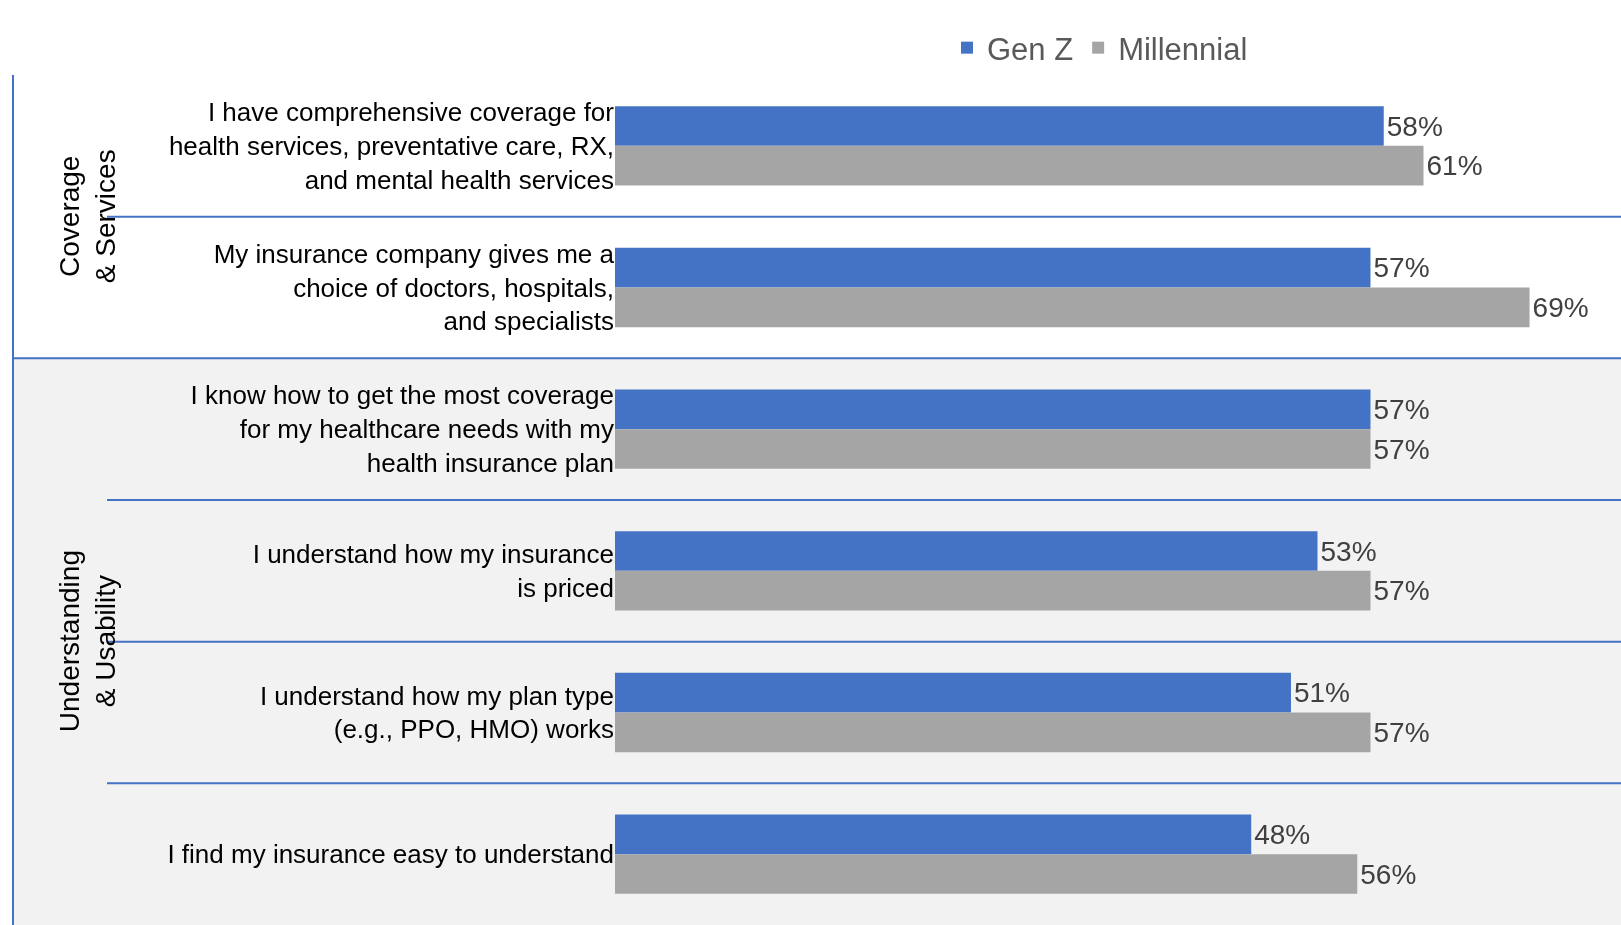  Describe the element at coordinates (1414, 126) in the screenshot. I see `data-label: 58%` at that location.